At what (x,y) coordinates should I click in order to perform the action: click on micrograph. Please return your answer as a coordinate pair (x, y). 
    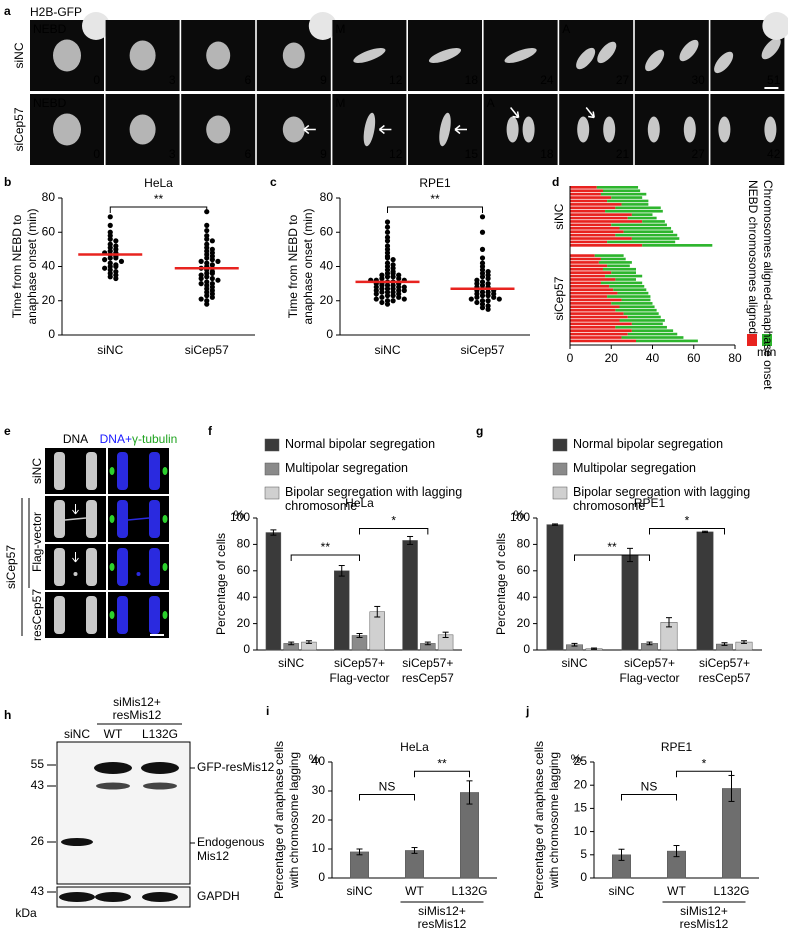
    Looking at the image, I should click on (596, 55).